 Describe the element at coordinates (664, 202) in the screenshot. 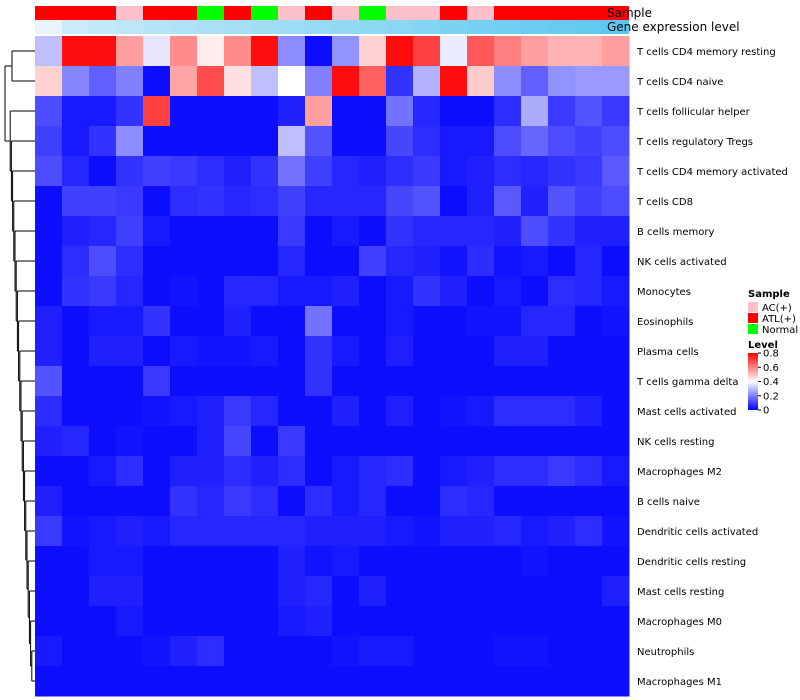

I see `row-label: T cells CD8` at that location.